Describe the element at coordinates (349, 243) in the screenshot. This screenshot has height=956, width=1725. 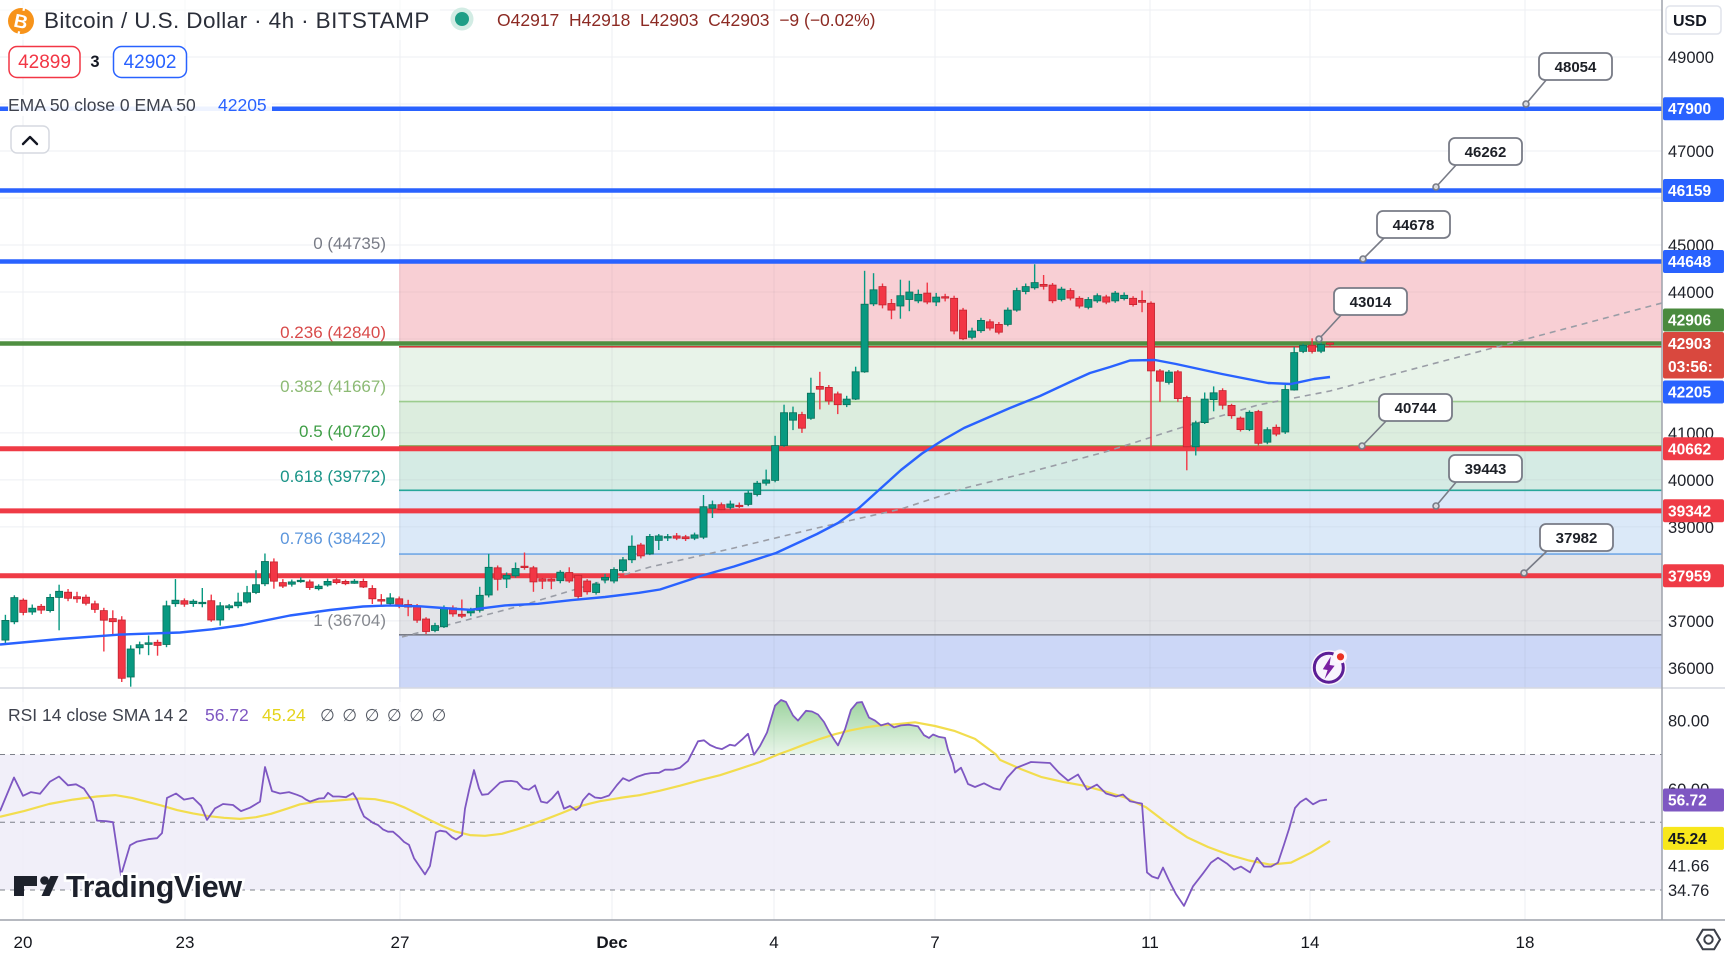
I see `svg-text: 0 (44735)` at that location.